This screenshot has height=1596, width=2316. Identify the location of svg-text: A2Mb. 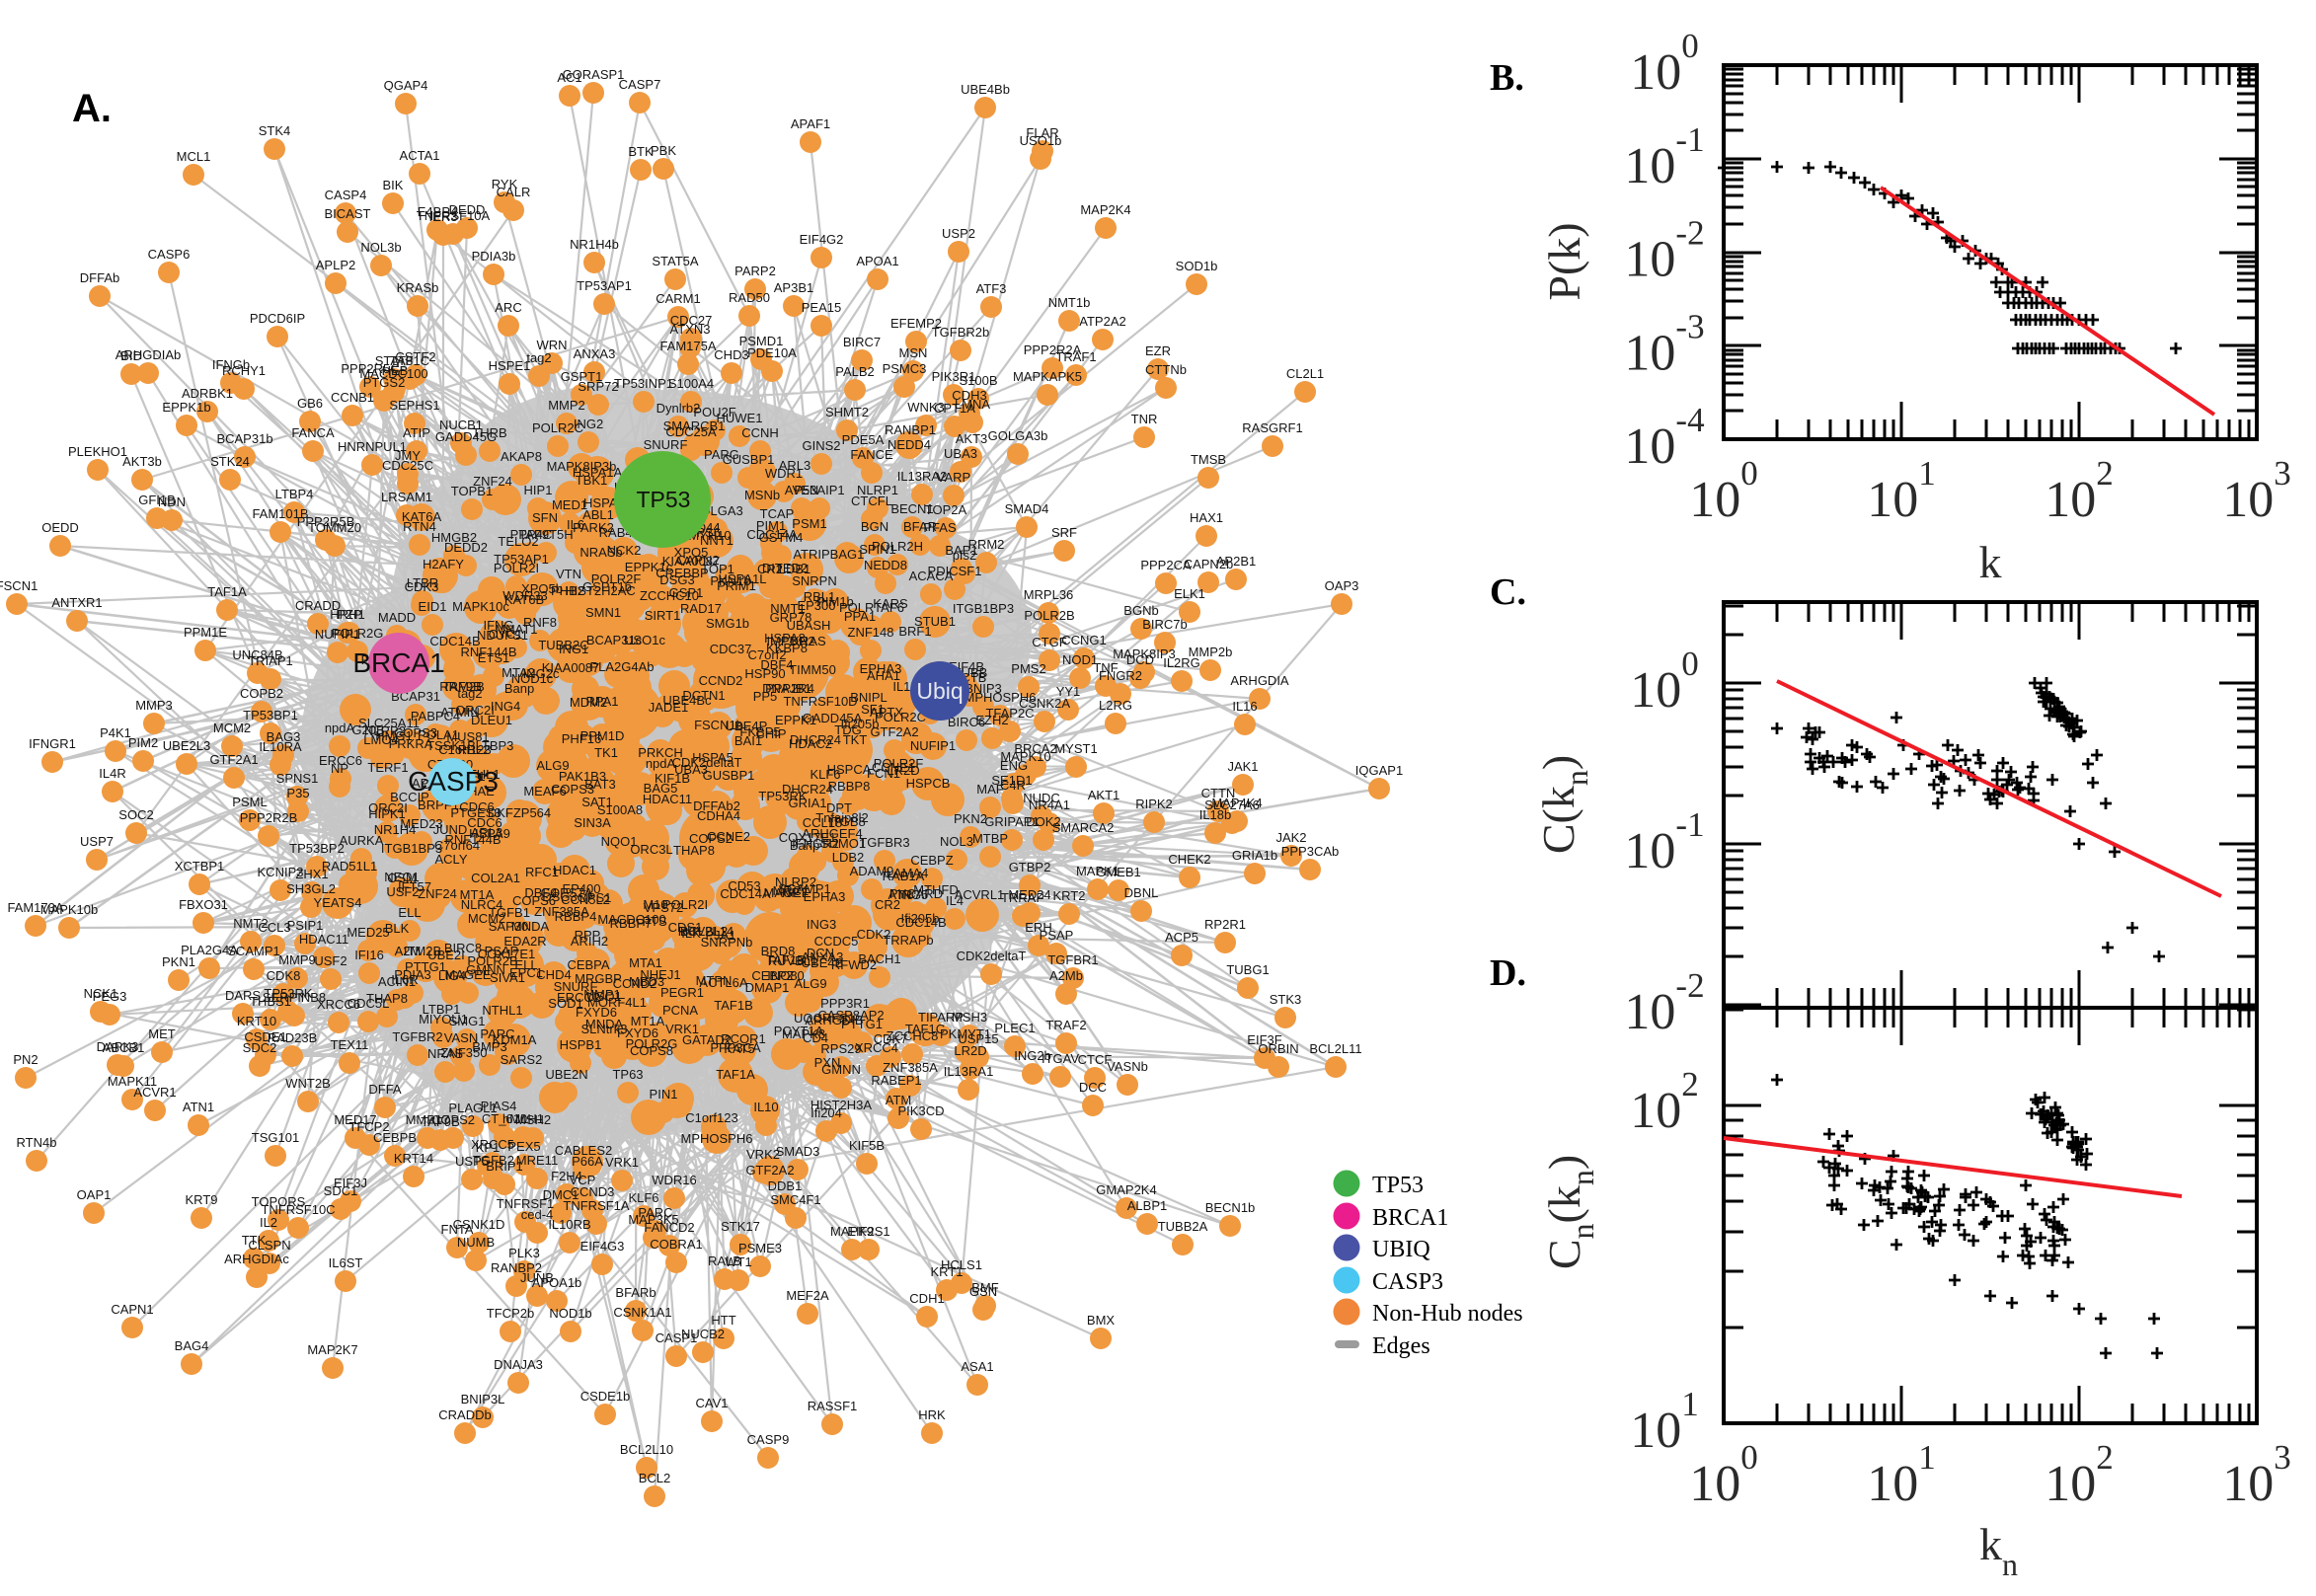
(1066, 975).